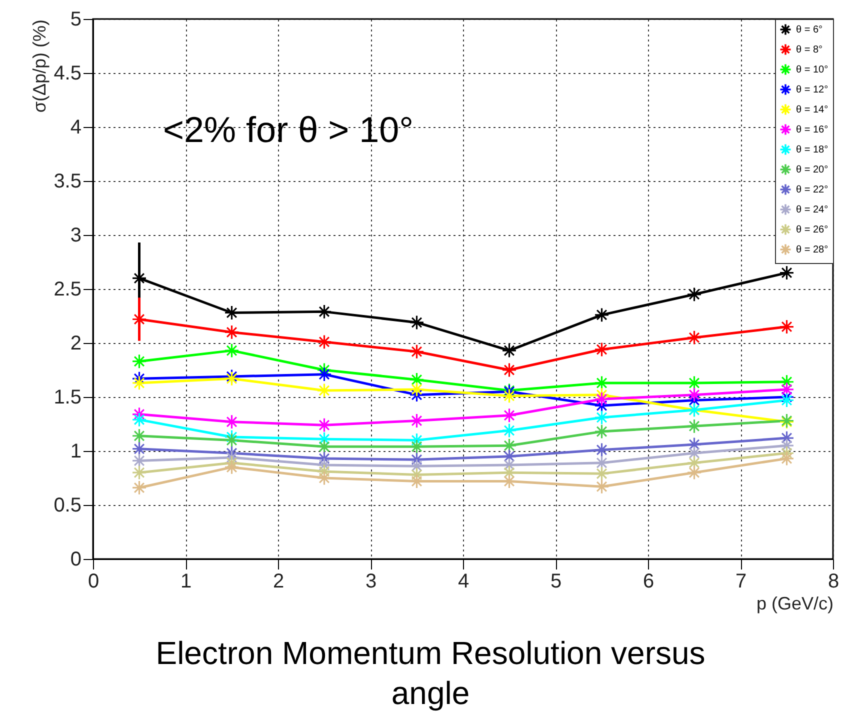 This screenshot has width=861, height=720. Describe the element at coordinates (812, 250) in the screenshot. I see `legend-label: θ = 28°` at that location.